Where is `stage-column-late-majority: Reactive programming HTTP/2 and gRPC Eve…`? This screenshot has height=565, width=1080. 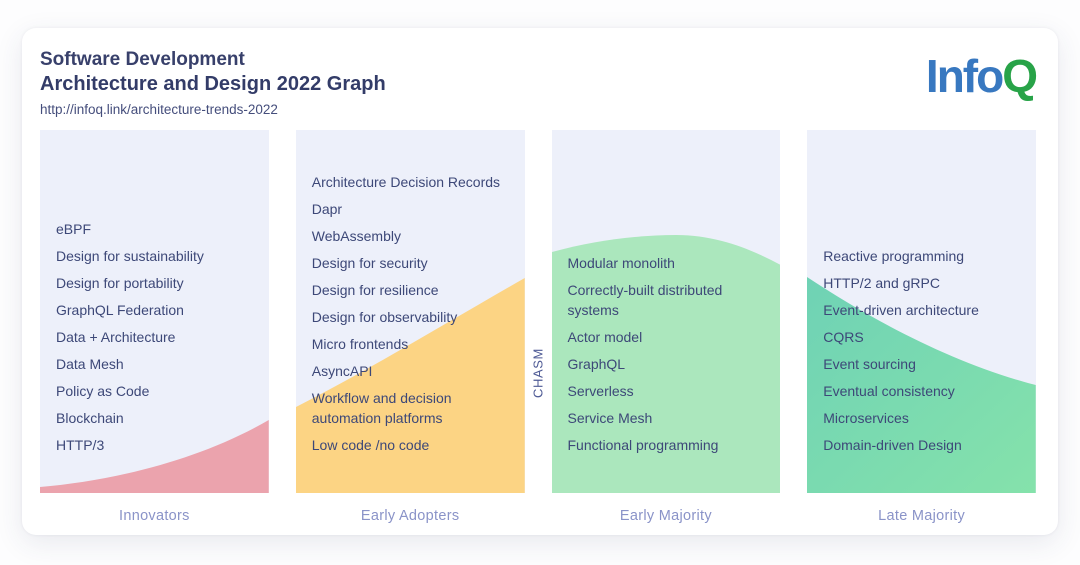
stage-column-late-majority: Reactive programming HTTP/2 and gRPC Eve… is located at coordinates (921, 311).